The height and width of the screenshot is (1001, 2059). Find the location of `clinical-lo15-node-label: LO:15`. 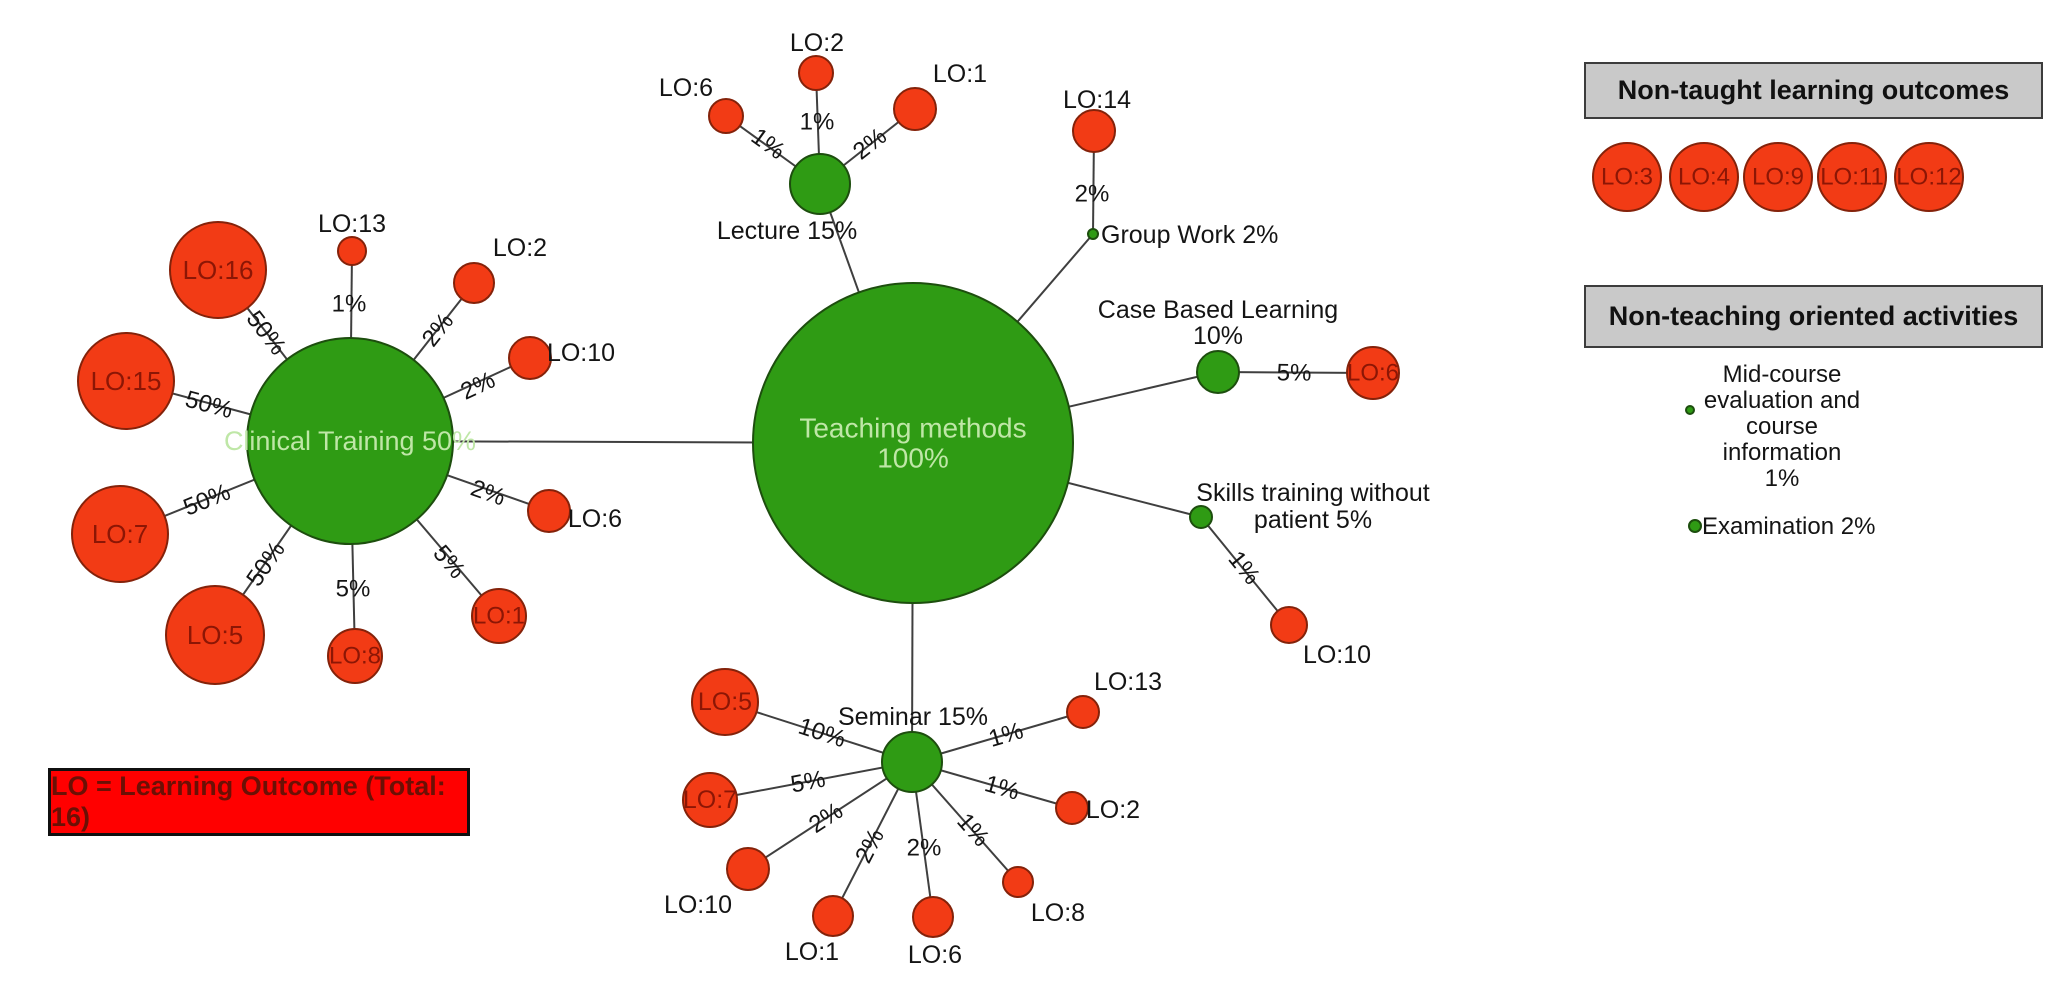

clinical-lo15-node-label: LO:15 is located at coordinates (126, 381).